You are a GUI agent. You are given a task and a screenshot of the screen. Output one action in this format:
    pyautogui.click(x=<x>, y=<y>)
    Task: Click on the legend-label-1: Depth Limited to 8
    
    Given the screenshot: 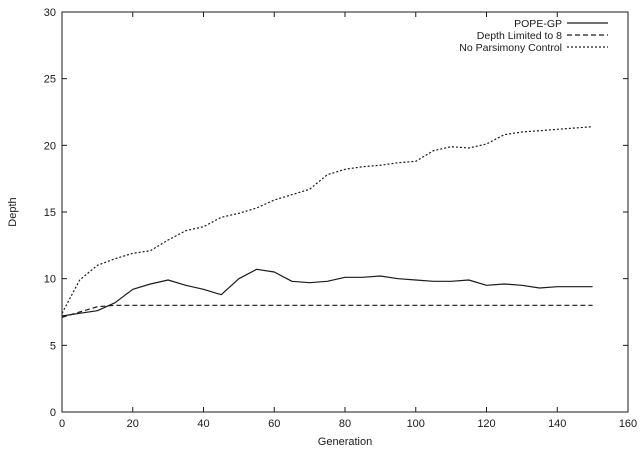 What is the action you would take?
    pyautogui.click(x=519, y=36)
    